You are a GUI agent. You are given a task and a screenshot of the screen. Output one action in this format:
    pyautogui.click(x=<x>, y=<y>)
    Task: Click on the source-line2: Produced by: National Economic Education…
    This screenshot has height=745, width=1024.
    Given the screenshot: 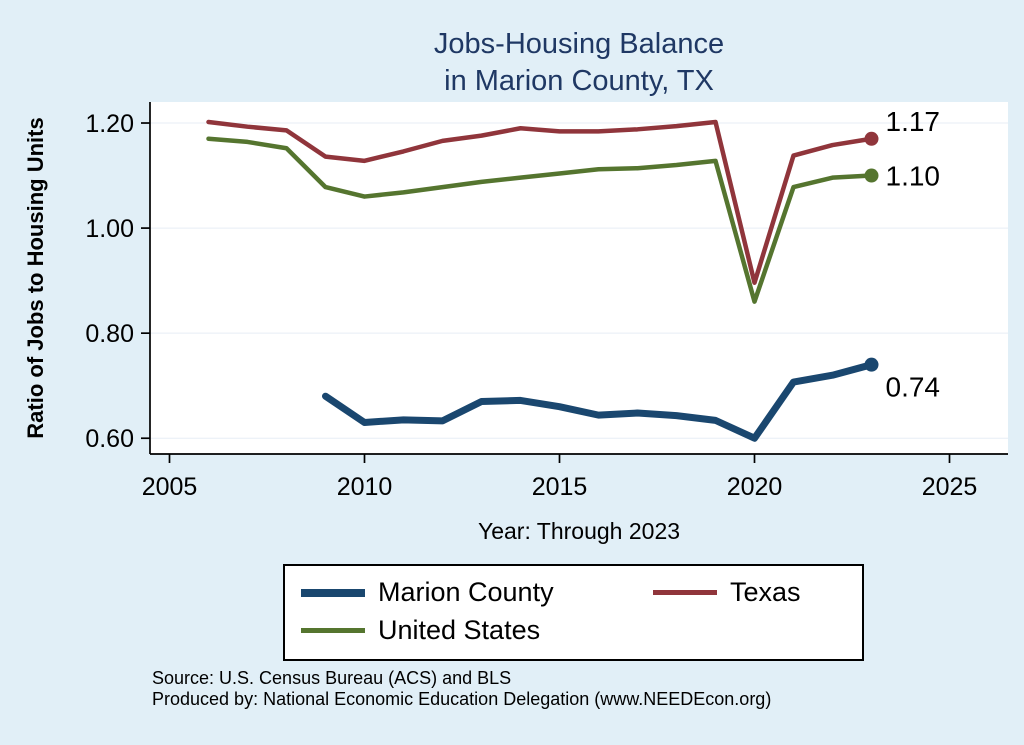 What is the action you would take?
    pyautogui.click(x=462, y=699)
    